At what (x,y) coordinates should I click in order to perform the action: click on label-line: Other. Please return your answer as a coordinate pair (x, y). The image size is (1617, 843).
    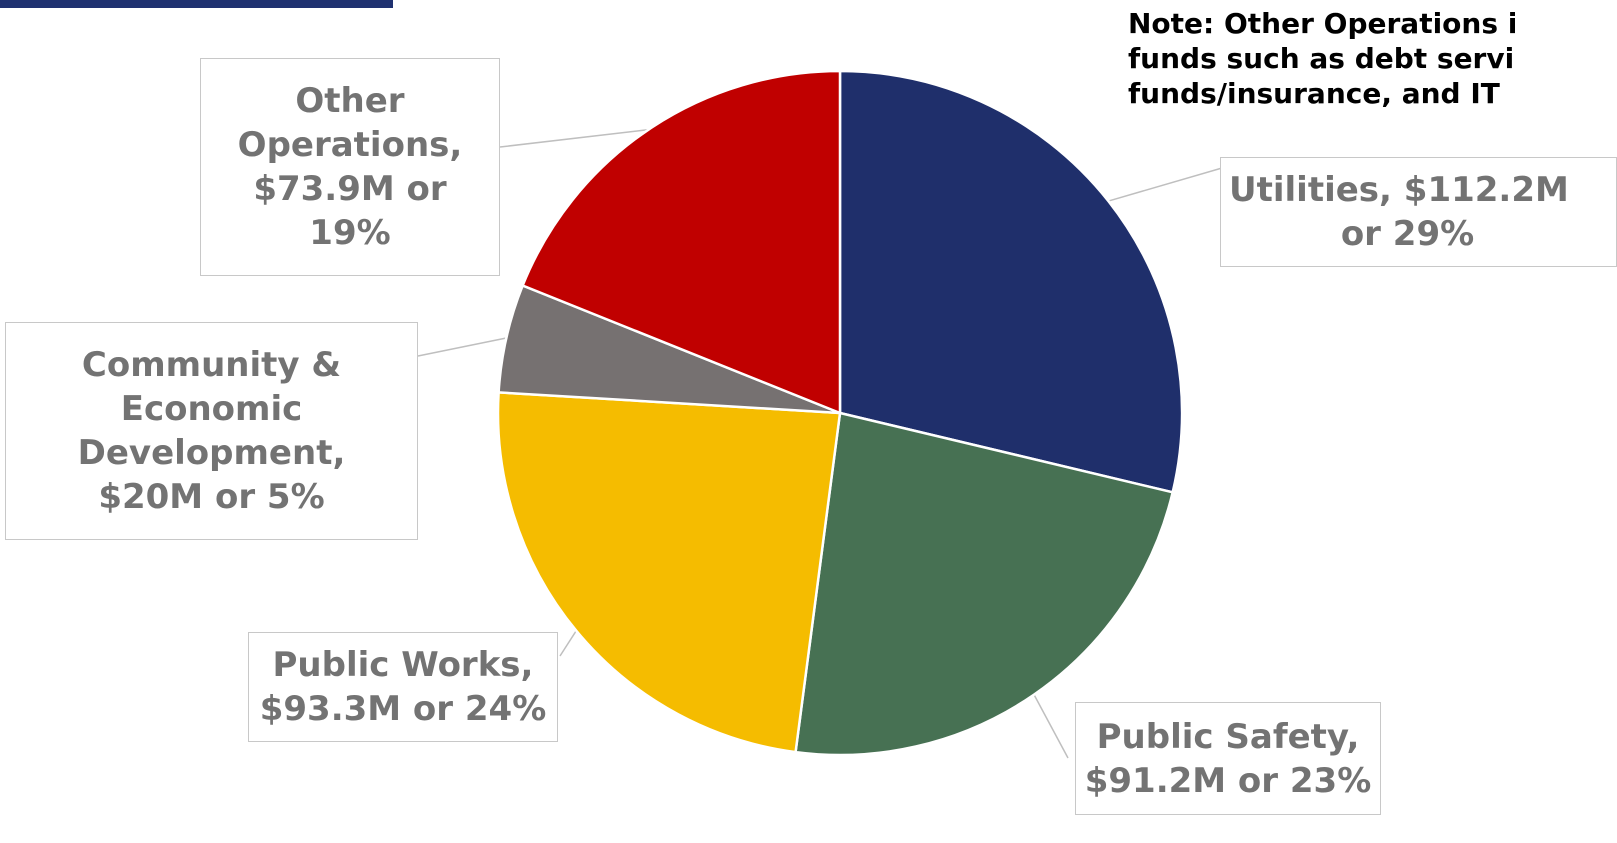
    Looking at the image, I should click on (350, 101).